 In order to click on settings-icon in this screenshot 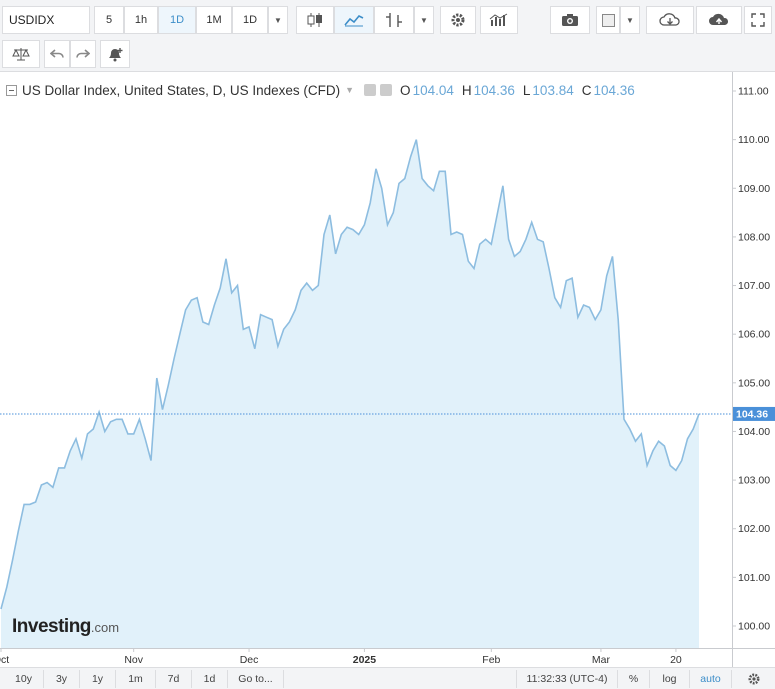, I will do `click(458, 20)`.